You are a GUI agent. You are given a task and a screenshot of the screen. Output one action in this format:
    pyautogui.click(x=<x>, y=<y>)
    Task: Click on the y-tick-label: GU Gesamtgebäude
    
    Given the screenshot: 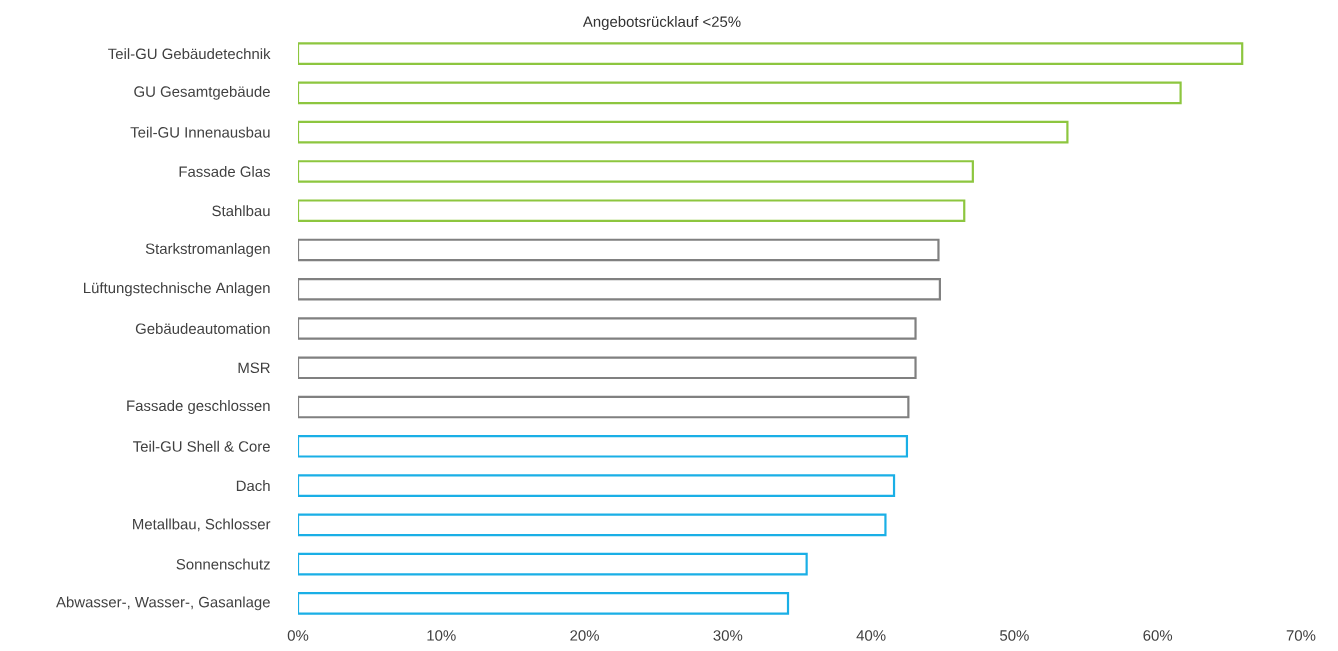 What is the action you would take?
    pyautogui.click(x=202, y=92)
    